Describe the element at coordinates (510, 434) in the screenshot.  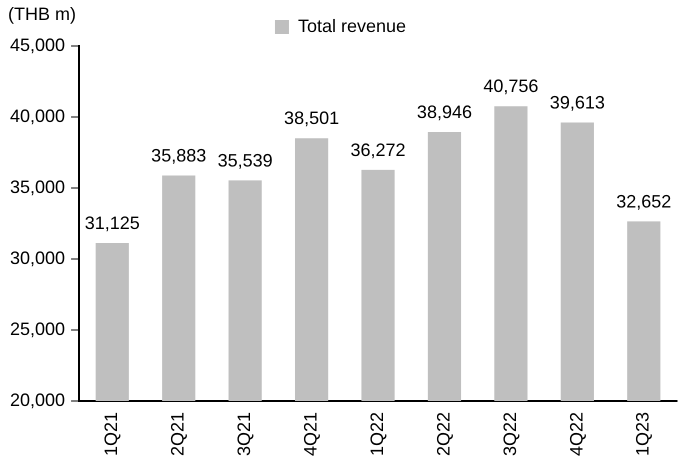
I see `x-tick-label: 3Q22` at that location.